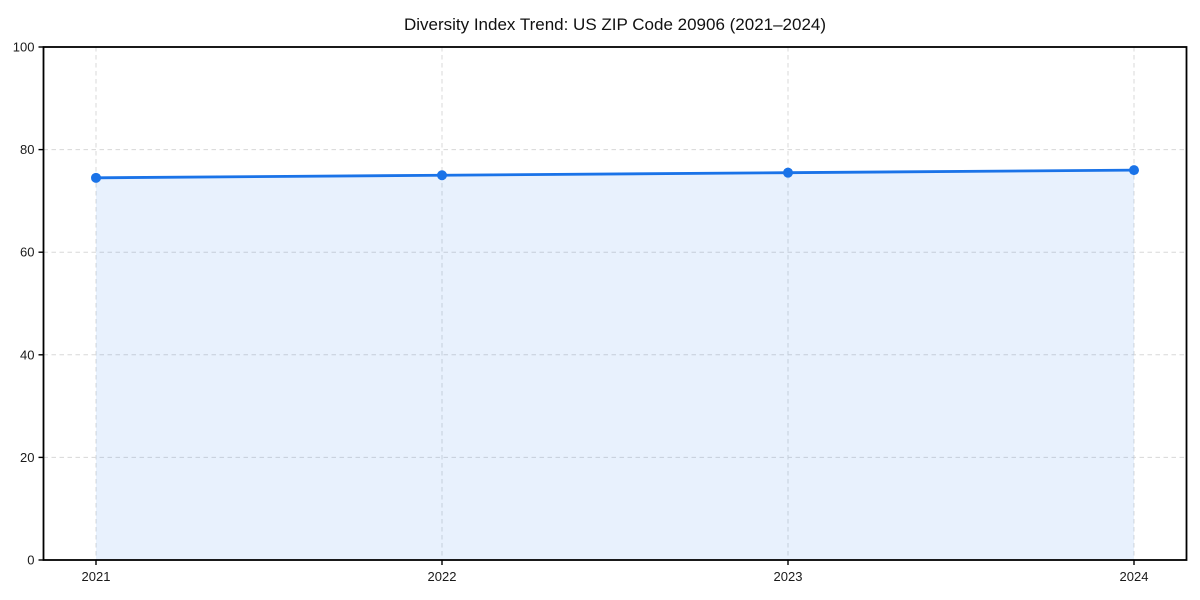 This screenshot has width=1200, height=600. Describe the element at coordinates (442, 175) in the screenshot. I see `data-point-2022` at that location.